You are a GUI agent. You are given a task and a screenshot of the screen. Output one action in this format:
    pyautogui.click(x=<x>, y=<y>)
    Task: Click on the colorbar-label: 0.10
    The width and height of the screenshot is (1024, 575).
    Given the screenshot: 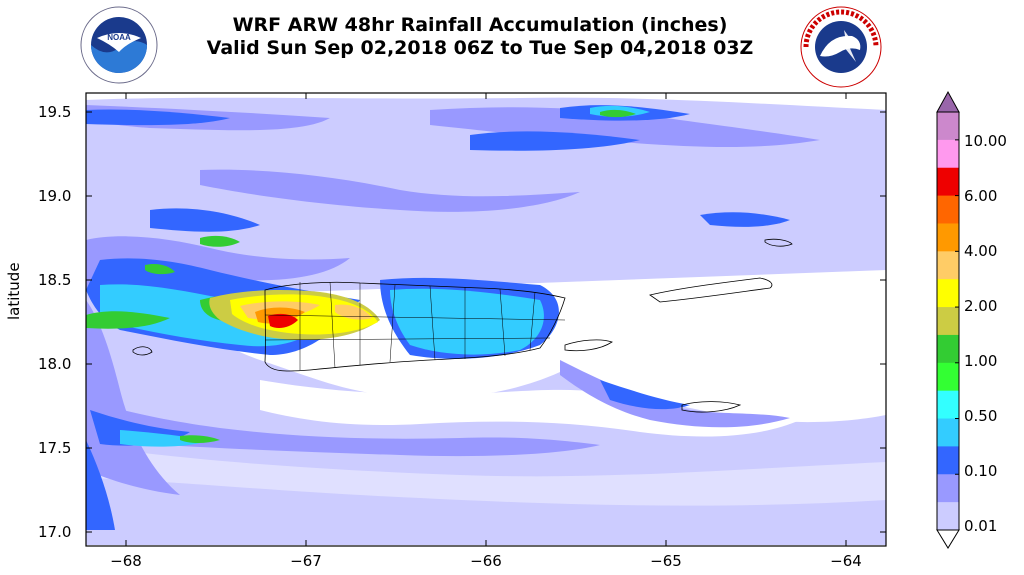 What is the action you would take?
    pyautogui.click(x=981, y=471)
    